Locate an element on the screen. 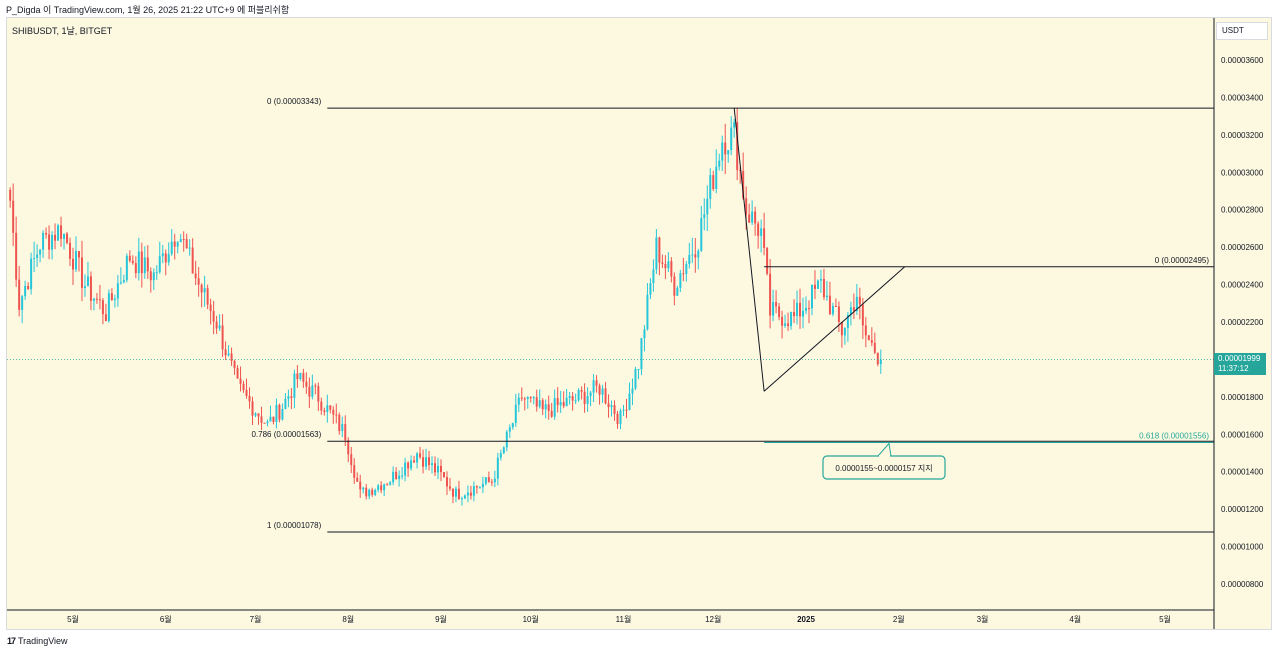 This screenshot has width=1280, height=654. time-tick-label: 2025 is located at coordinates (806, 619).